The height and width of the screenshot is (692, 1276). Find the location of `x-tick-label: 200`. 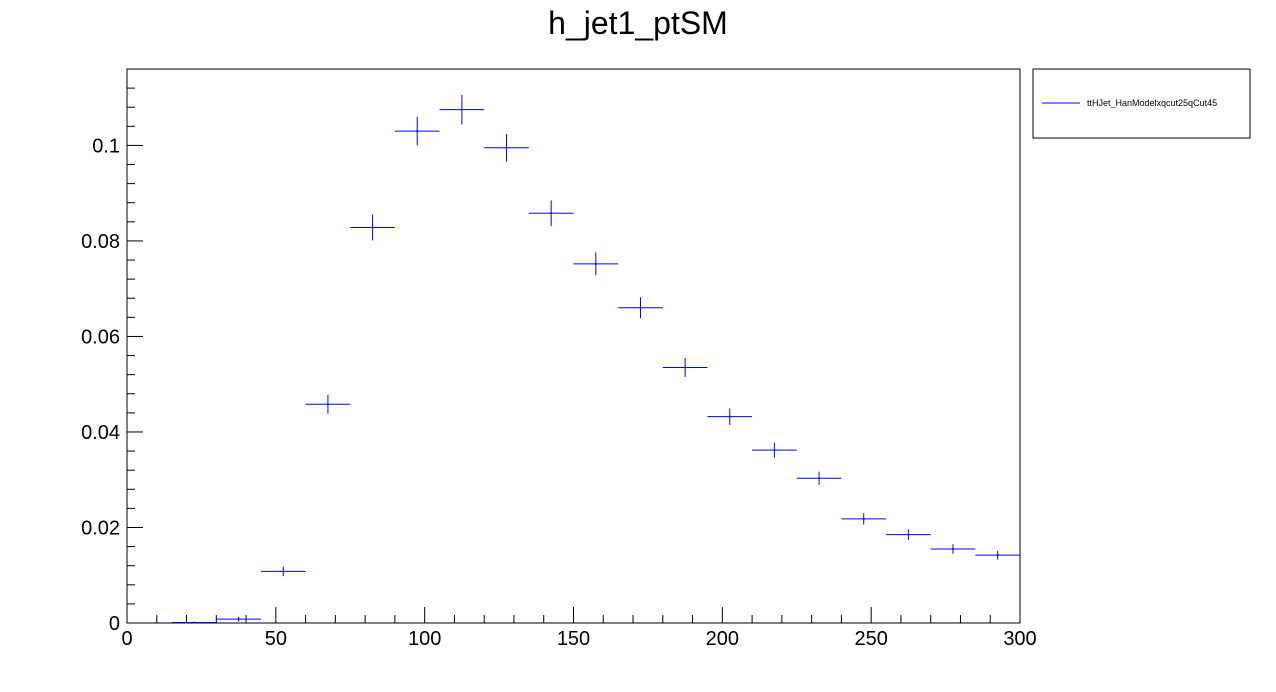

x-tick-label: 200 is located at coordinates (722, 639).